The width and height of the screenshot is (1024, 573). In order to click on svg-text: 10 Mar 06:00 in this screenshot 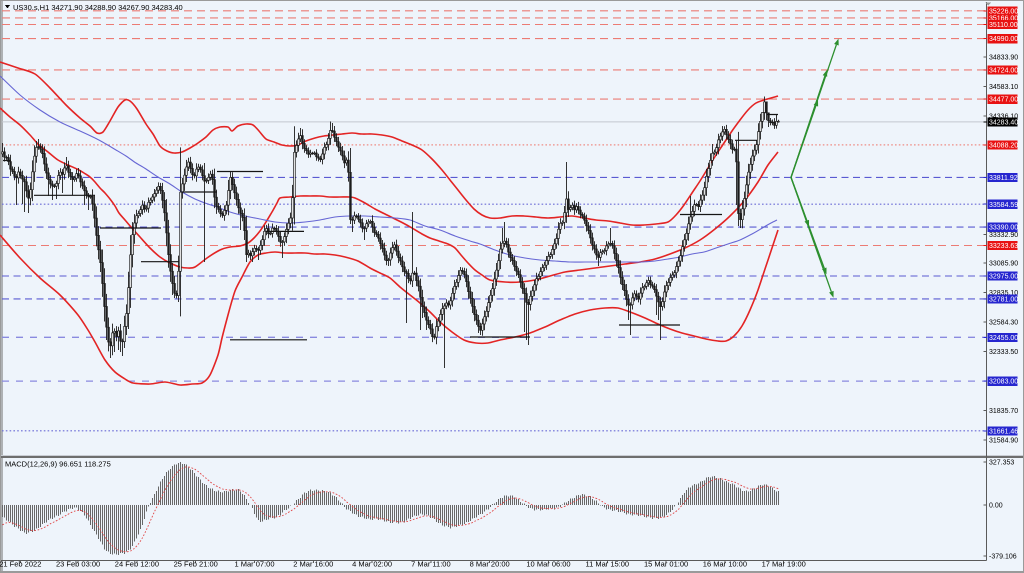, I will do `click(548, 564)`.